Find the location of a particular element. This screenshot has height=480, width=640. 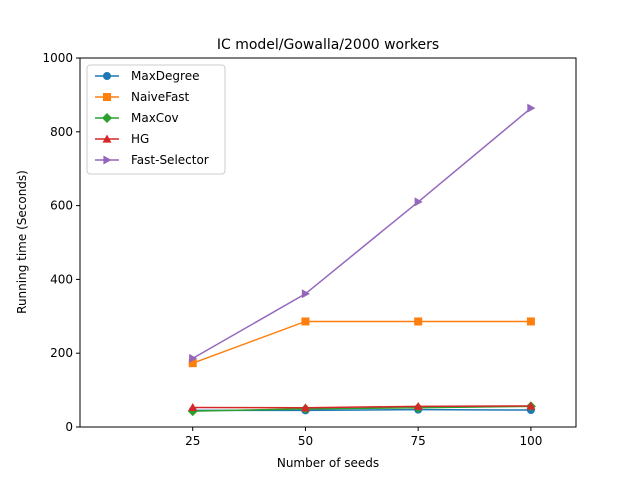

y-tick-label: 800 is located at coordinates (61, 132).